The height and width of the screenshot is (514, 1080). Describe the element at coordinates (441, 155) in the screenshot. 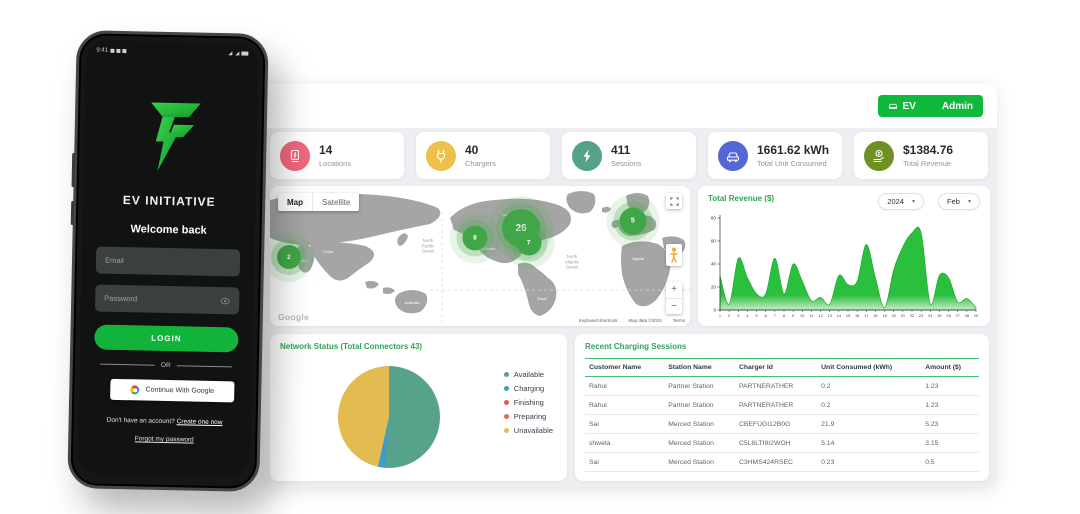

I see `plug-icon` at that location.